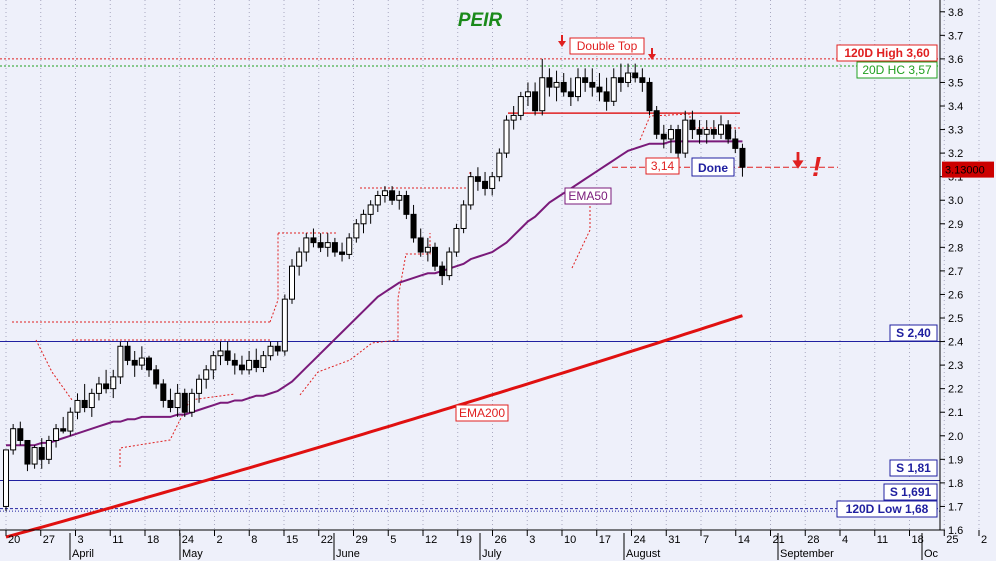  What do you see at coordinates (955, 83) in the screenshot?
I see `y-tick-label: 3.5` at bounding box center [955, 83].